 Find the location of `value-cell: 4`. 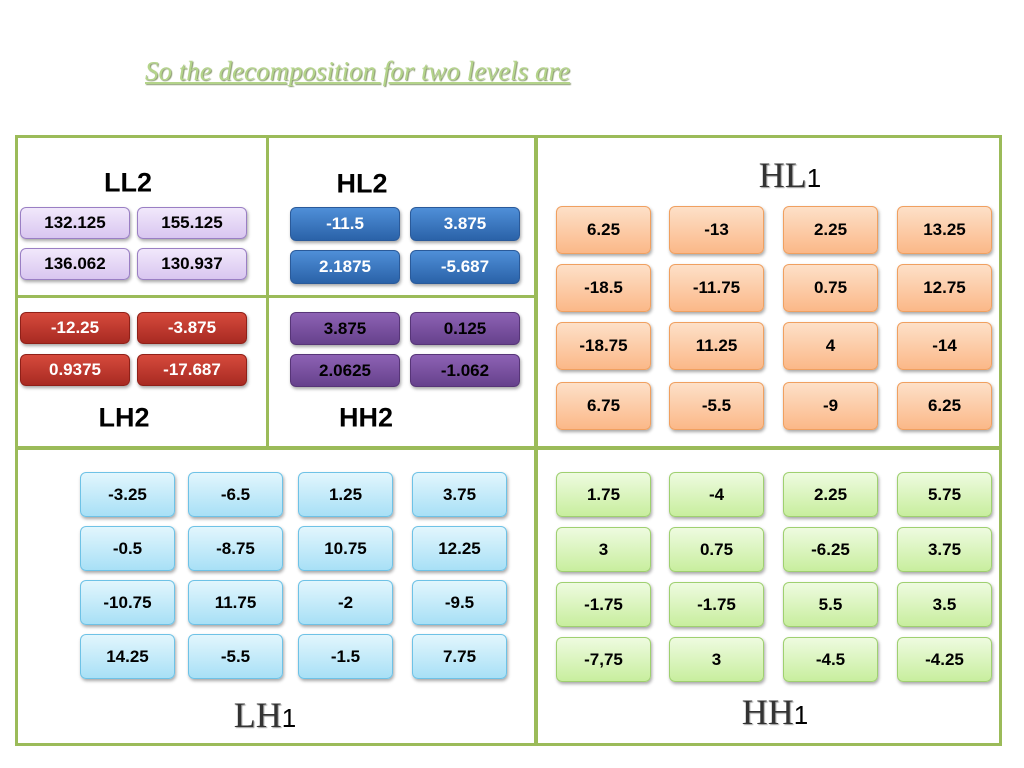

value-cell: 4 is located at coordinates (830, 346).